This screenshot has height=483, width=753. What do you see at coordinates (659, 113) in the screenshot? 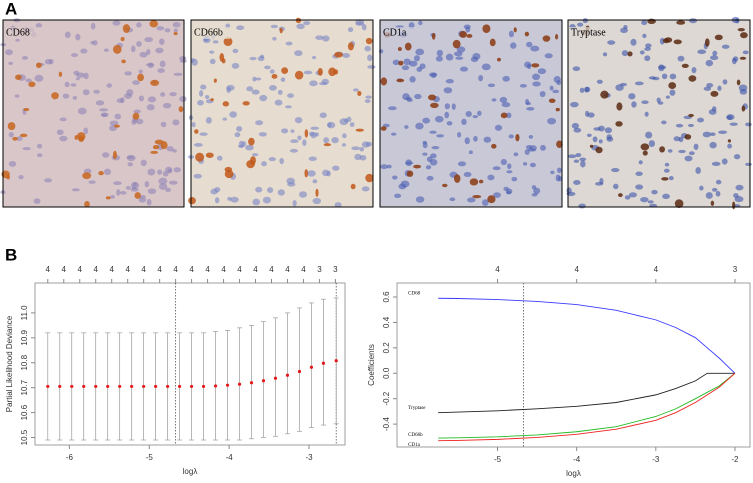
I see `histology-image: Tryptase` at bounding box center [659, 113].